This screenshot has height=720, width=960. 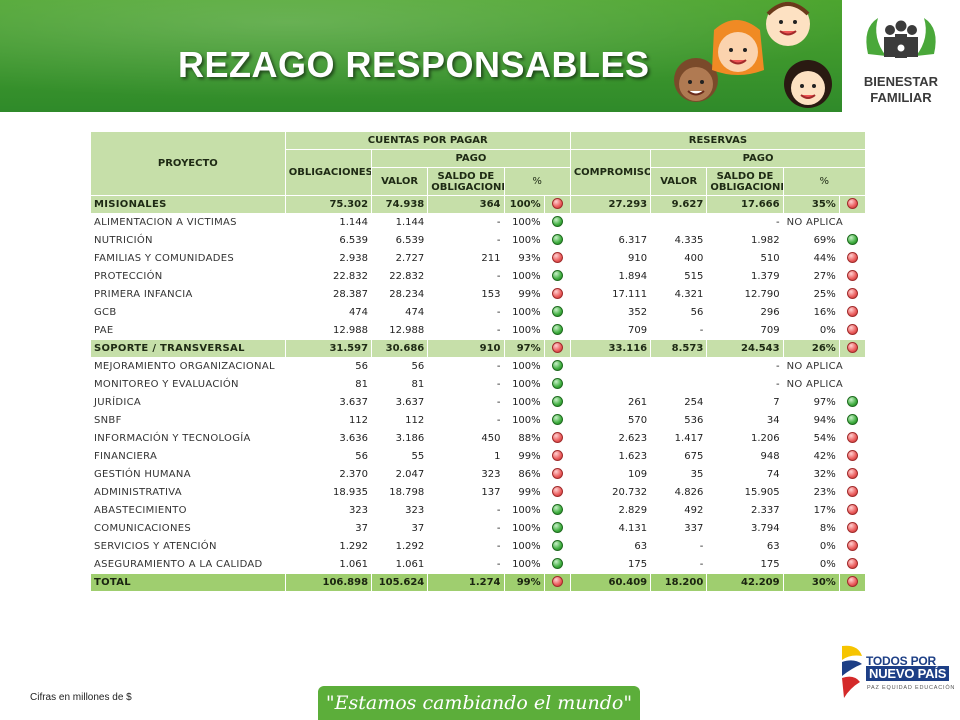 What do you see at coordinates (811, 294) in the screenshot?
I see `pct-res-cell: 25%` at bounding box center [811, 294].